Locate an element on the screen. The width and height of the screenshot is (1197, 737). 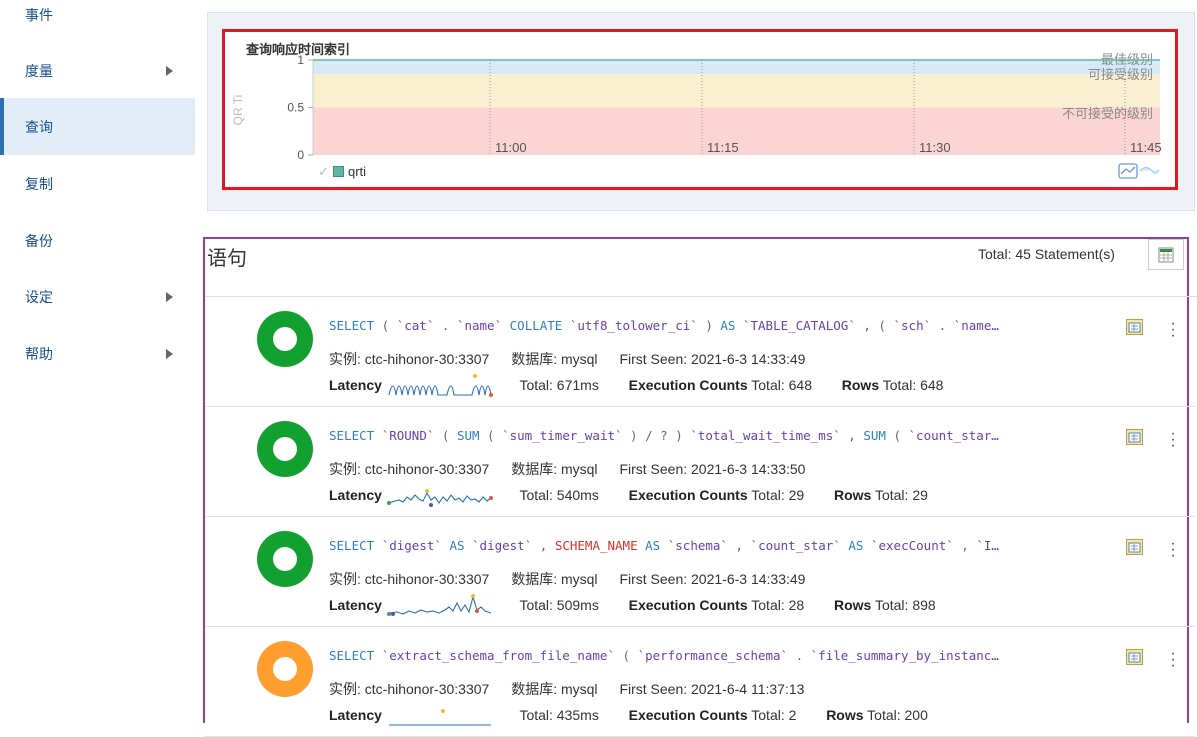
sidebar-item-settings: 设定 is located at coordinates (97, 296).